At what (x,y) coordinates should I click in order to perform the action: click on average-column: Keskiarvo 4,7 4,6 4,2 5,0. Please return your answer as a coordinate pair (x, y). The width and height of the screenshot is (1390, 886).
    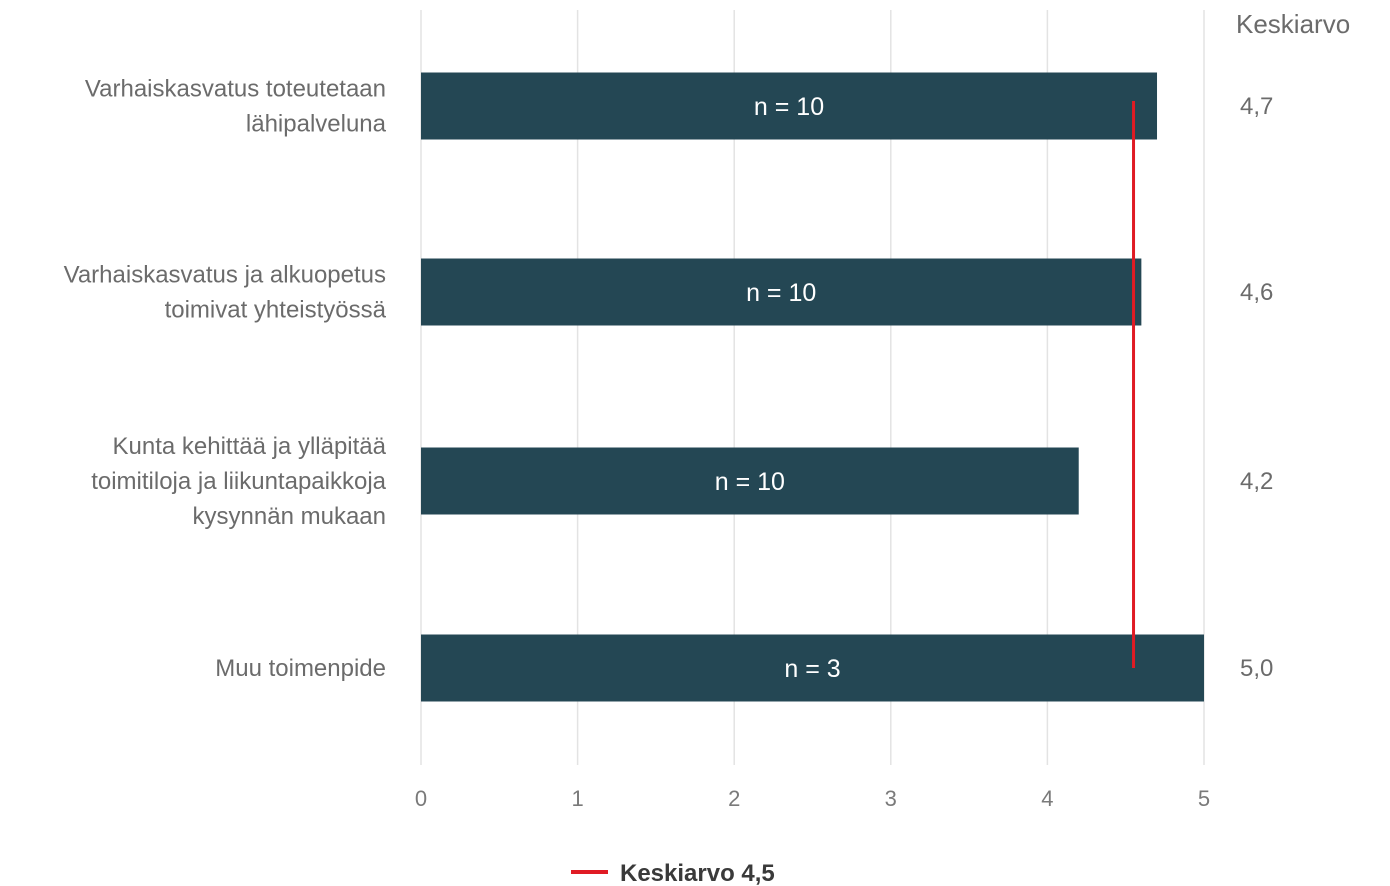
    Looking at the image, I should click on (1293, 345).